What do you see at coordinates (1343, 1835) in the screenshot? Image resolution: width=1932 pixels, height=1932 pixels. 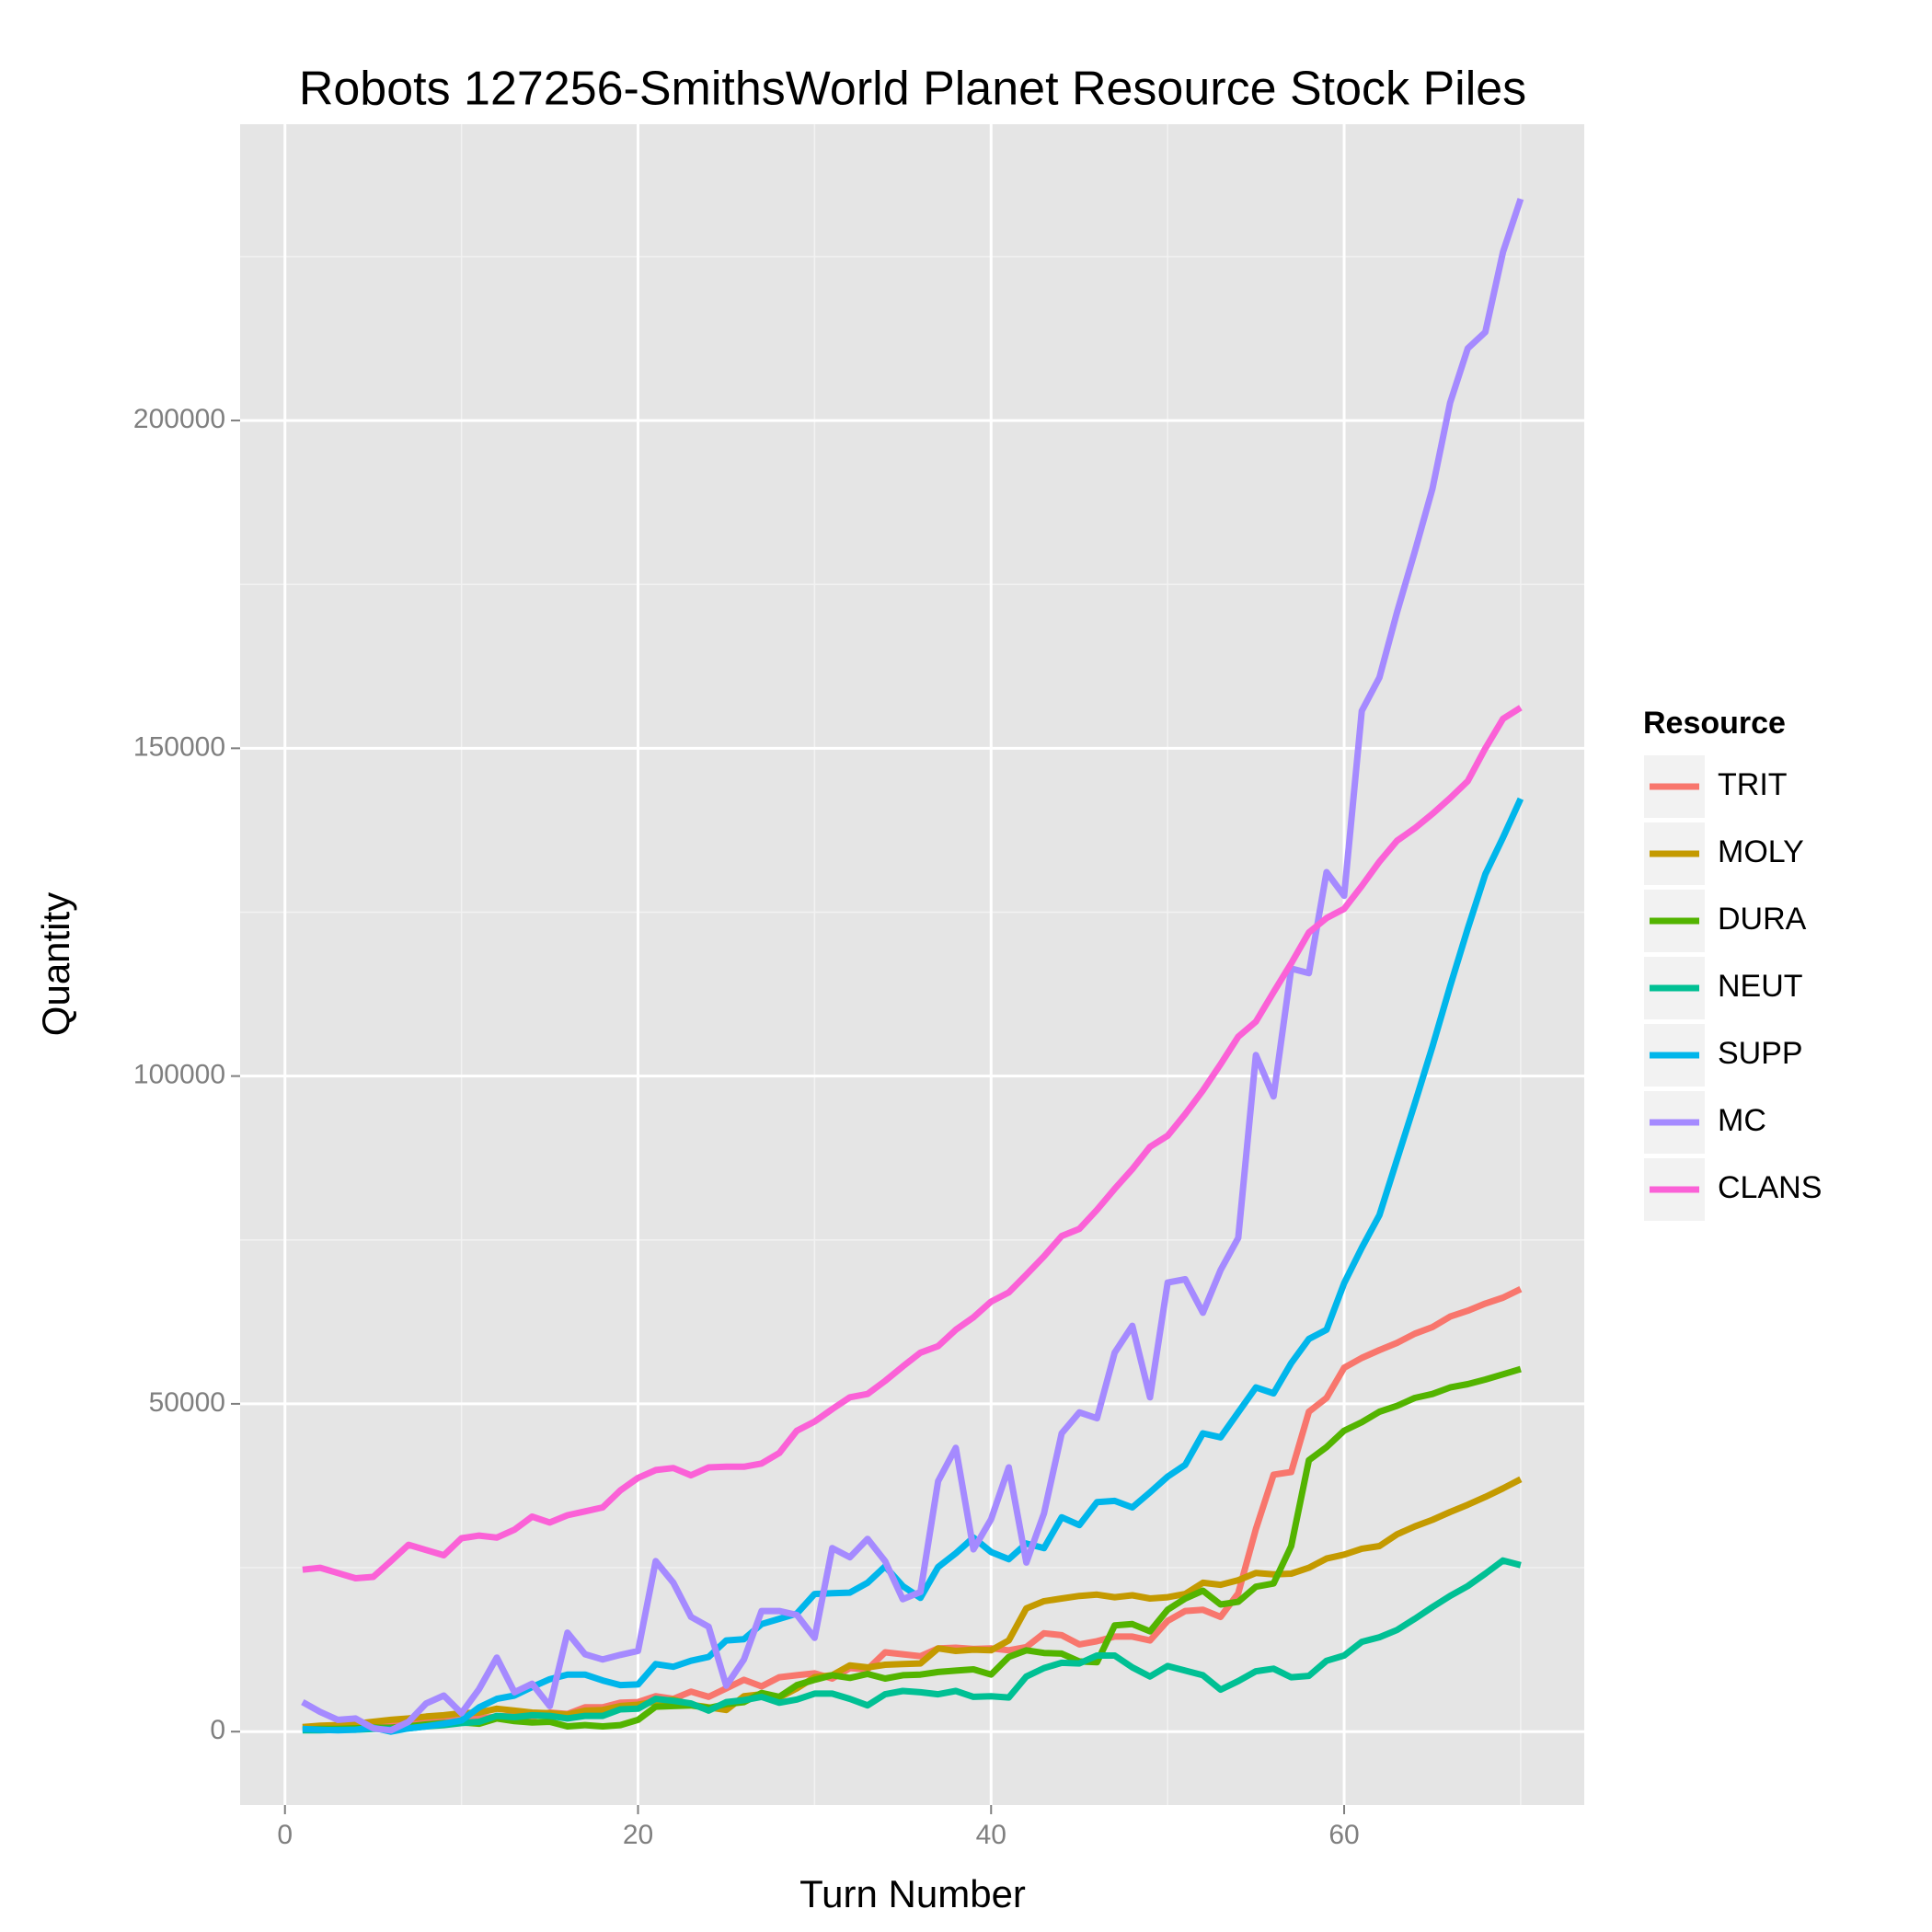 I see `x-tick-label: 60` at bounding box center [1343, 1835].